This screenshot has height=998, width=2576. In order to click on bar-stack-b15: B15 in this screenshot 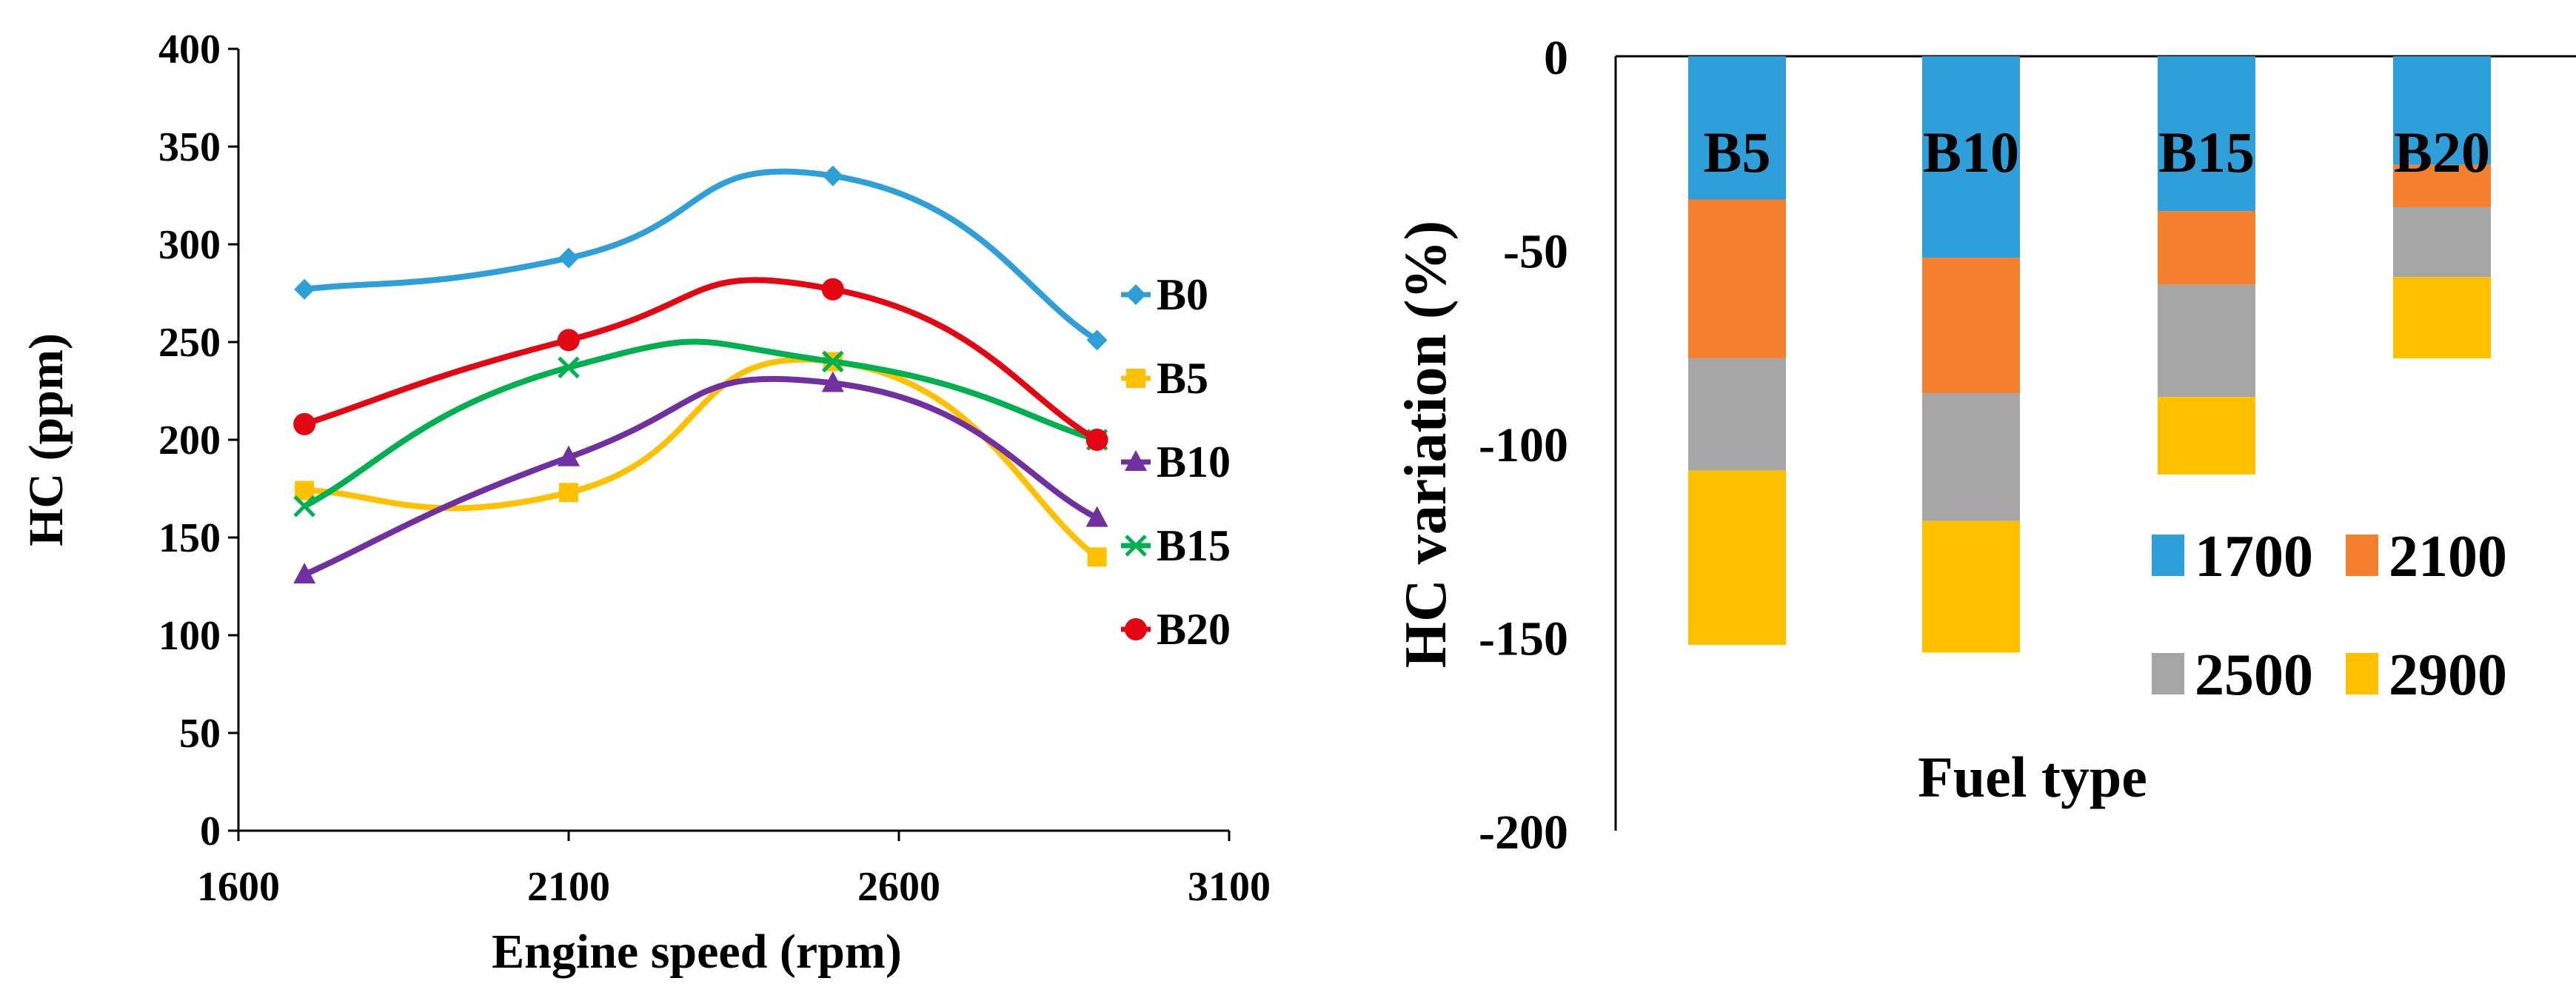, I will do `click(2206, 265)`.